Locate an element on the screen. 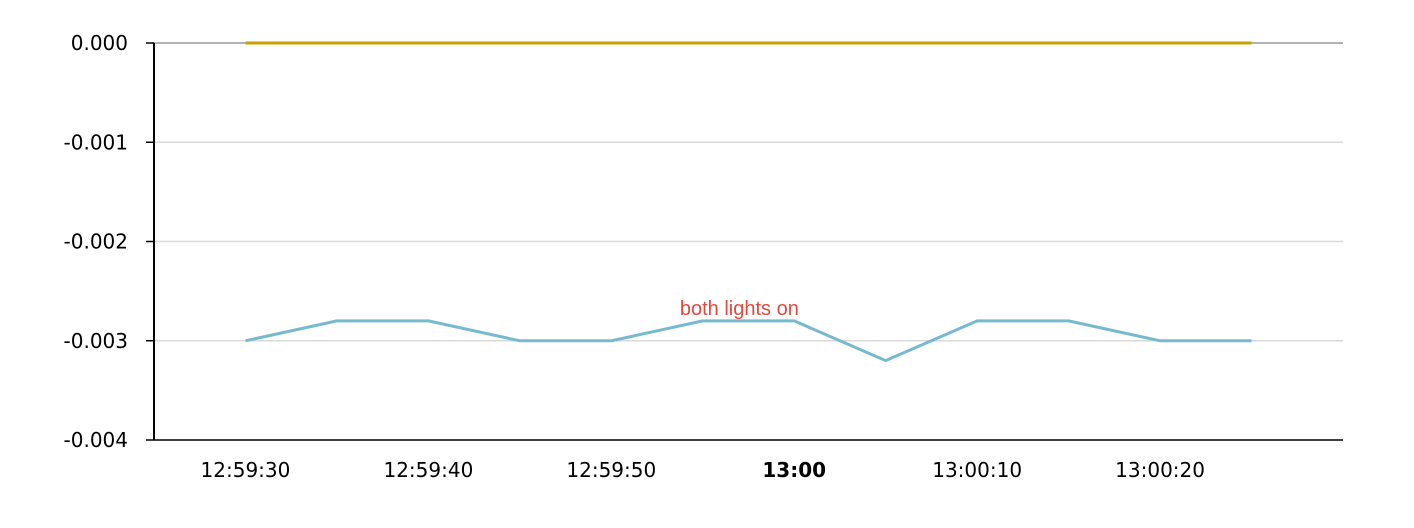 The width and height of the screenshot is (1414, 528). y-tick-label: -0.001 is located at coordinates (96, 142).